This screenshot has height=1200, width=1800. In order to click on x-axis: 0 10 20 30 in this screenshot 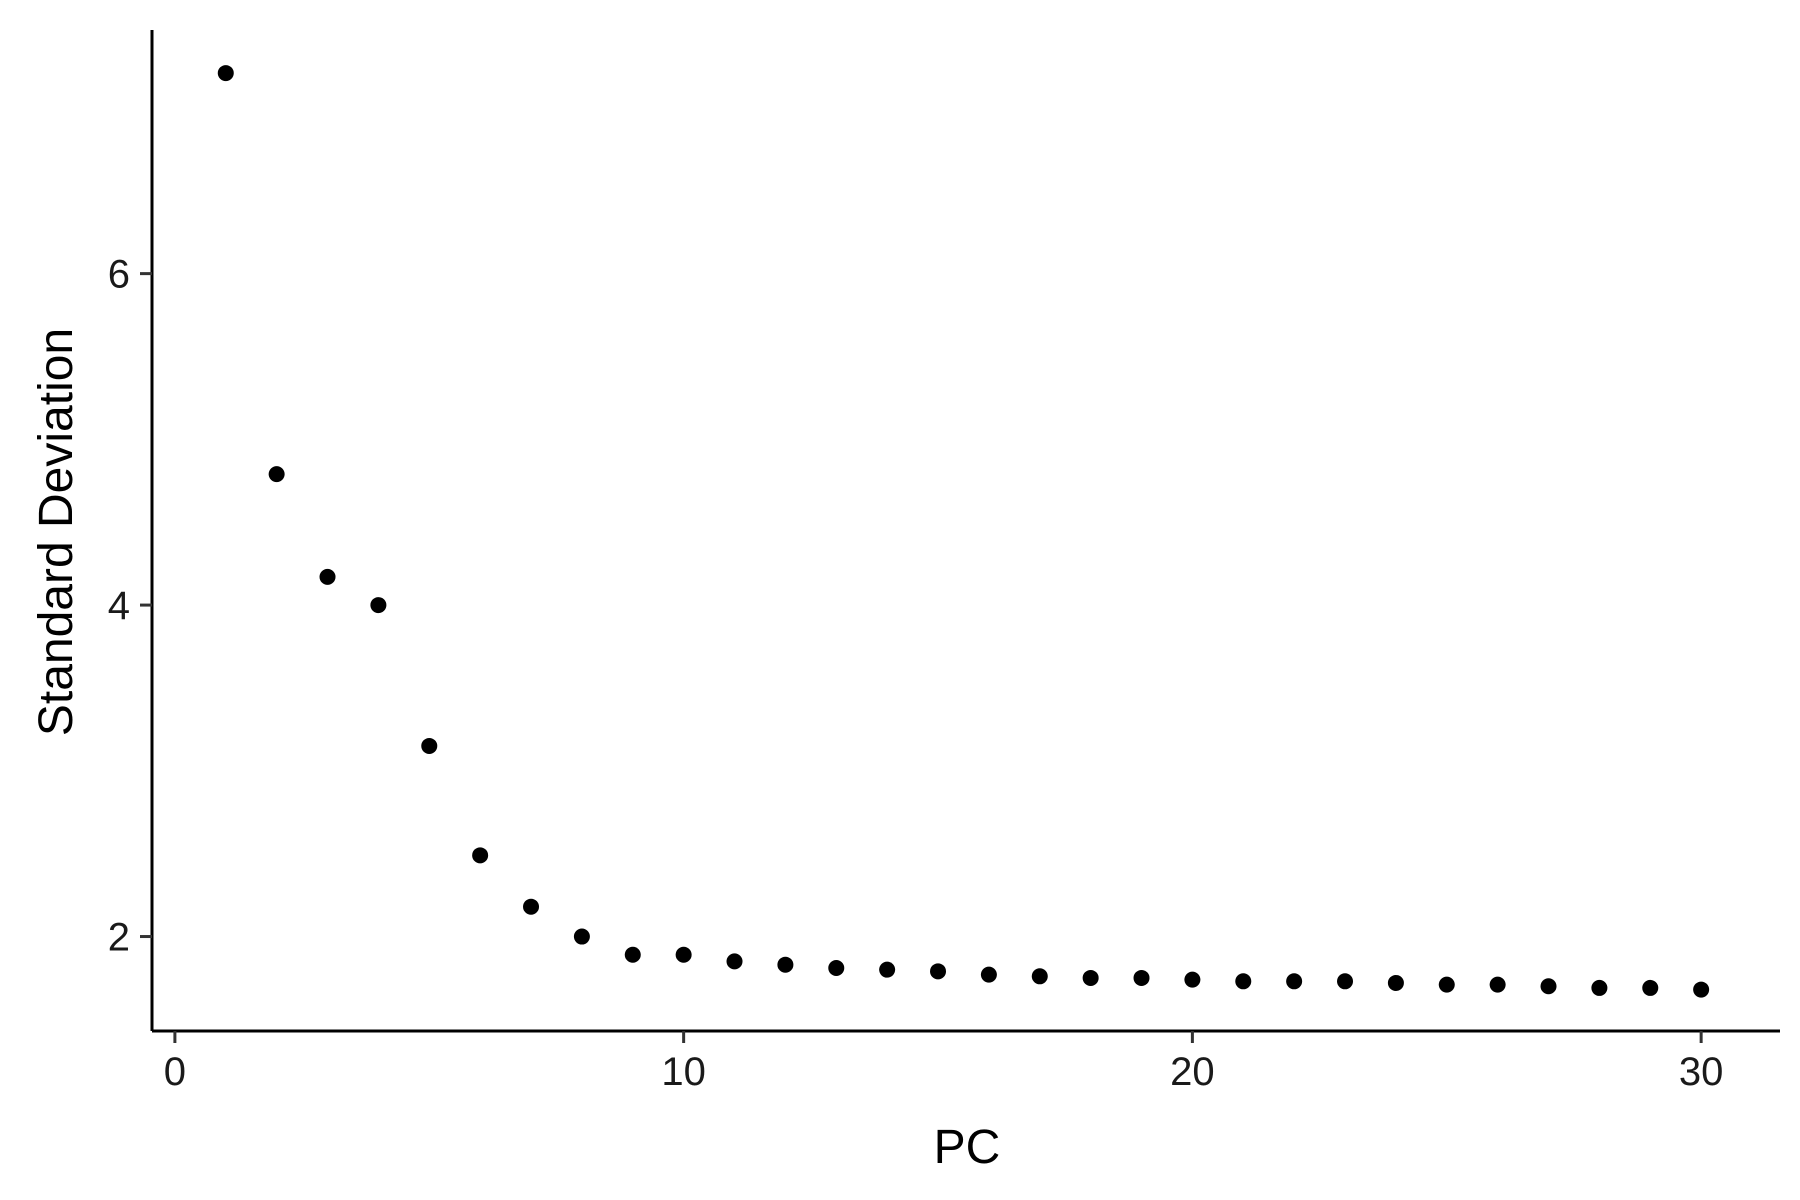, I will do `click(966, 1061)`.